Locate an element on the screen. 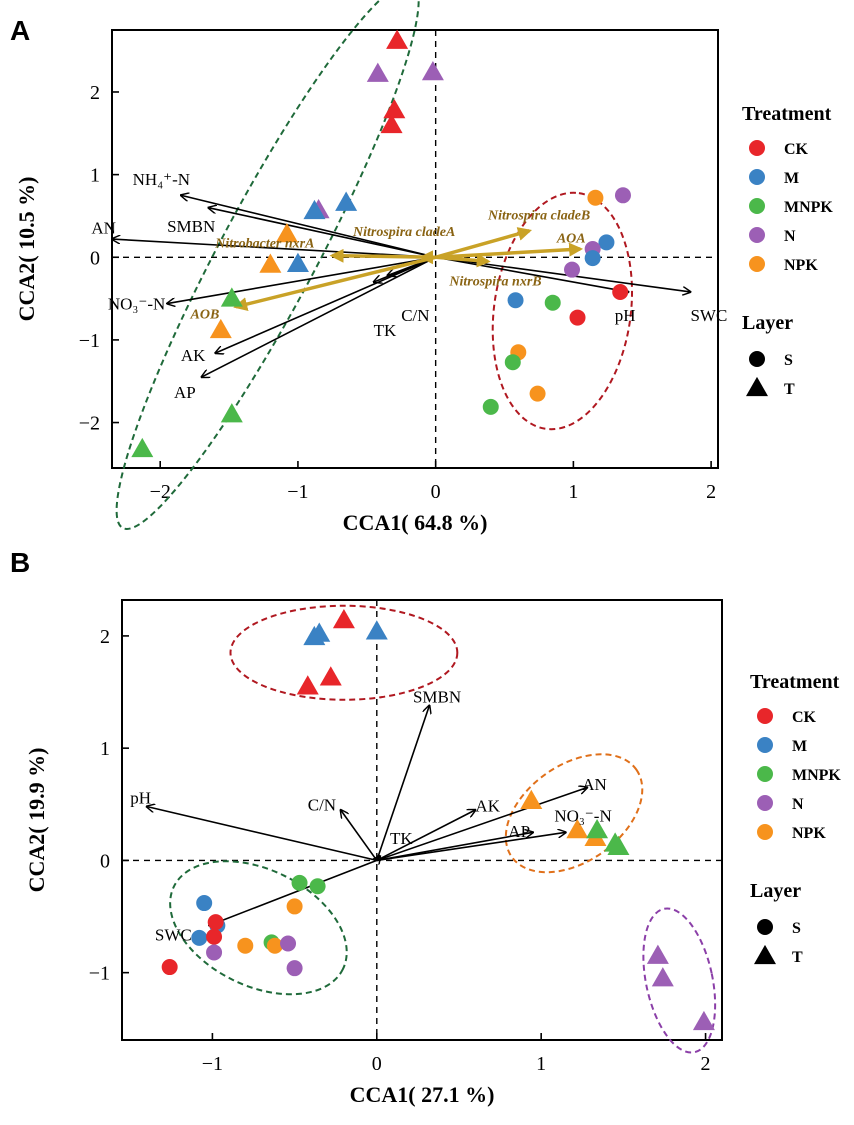 This screenshot has height=1125, width=854. species-label-nitrobacter-nxra: Nitrobacter nxrA is located at coordinates (264, 243).